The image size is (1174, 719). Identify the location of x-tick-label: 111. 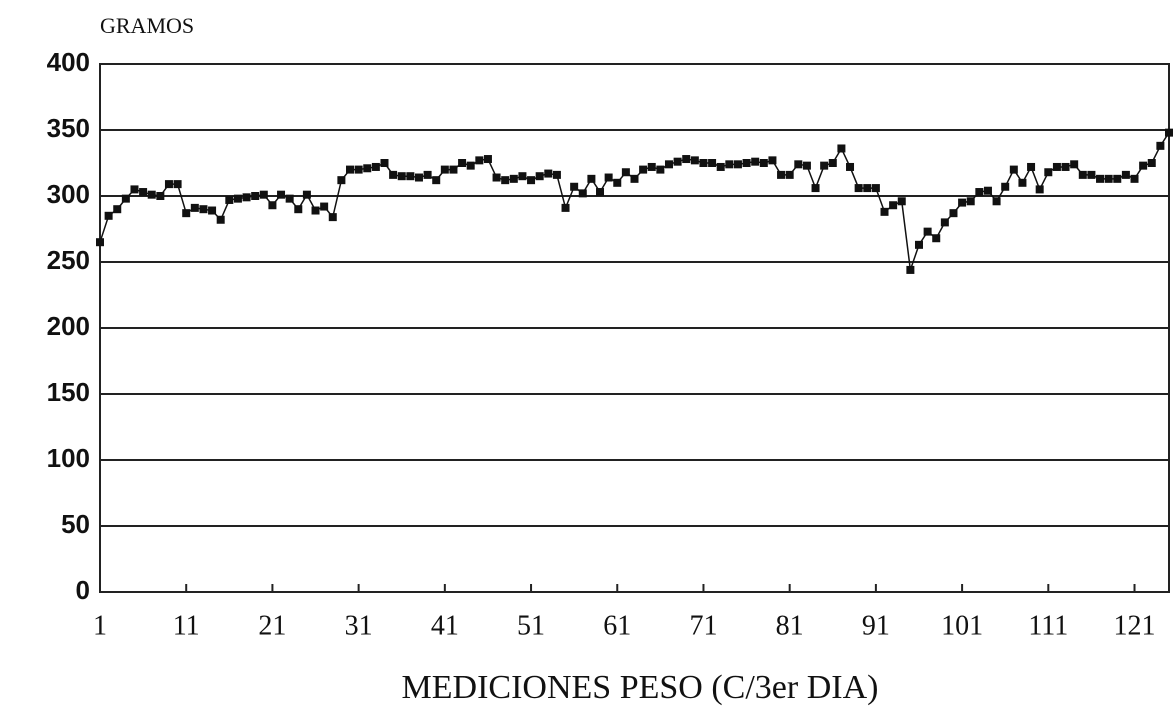
(1048, 625).